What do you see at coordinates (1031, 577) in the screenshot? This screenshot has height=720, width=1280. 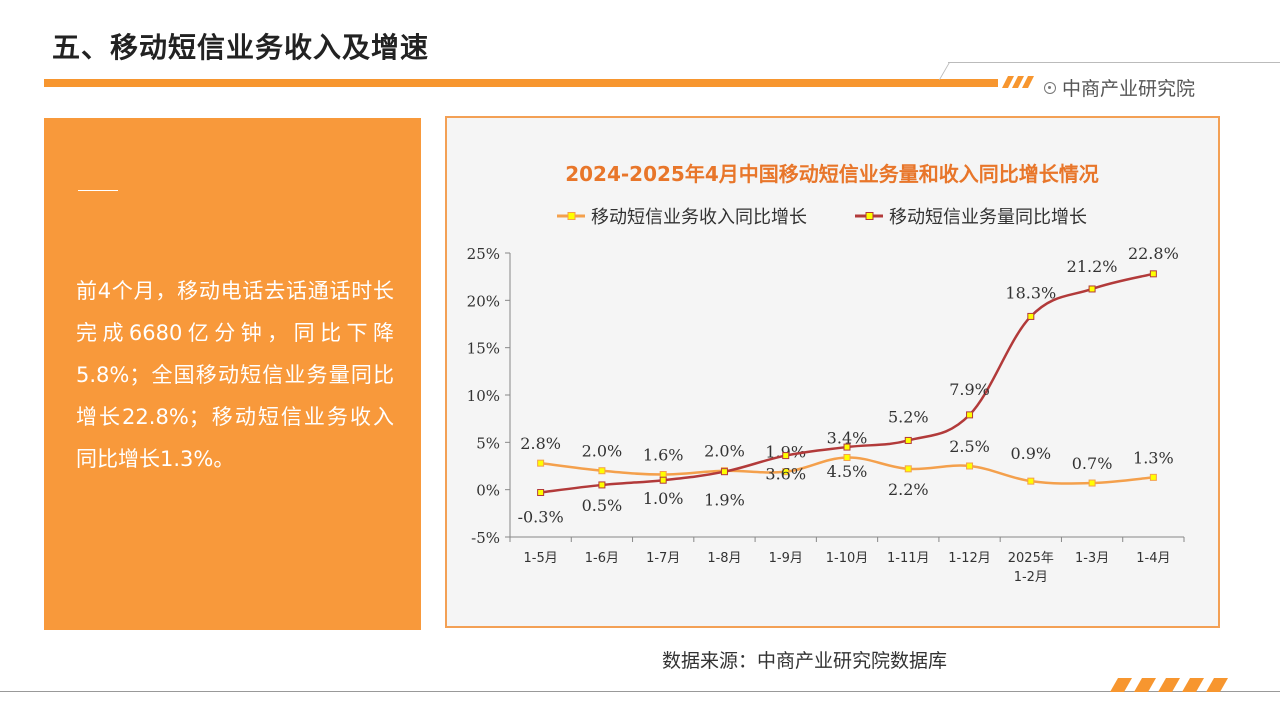 I see `x-tick-label: 1-2月` at bounding box center [1031, 577].